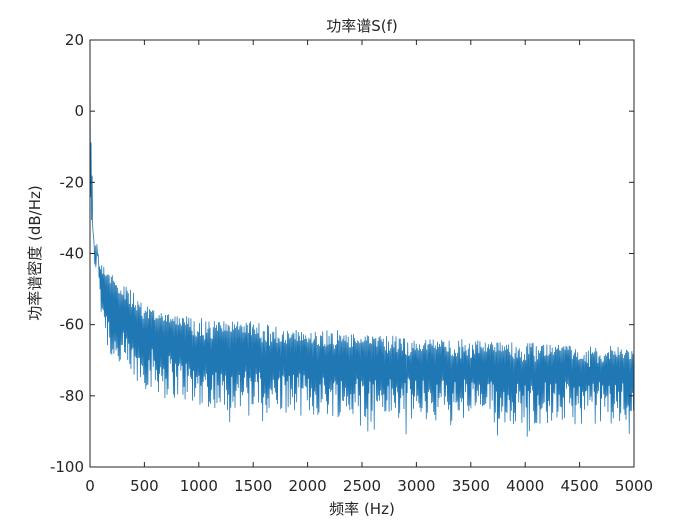 Image resolution: width=700 pixels, height=525 pixels. I want to click on x-tick-label: 4500, so click(580, 486).